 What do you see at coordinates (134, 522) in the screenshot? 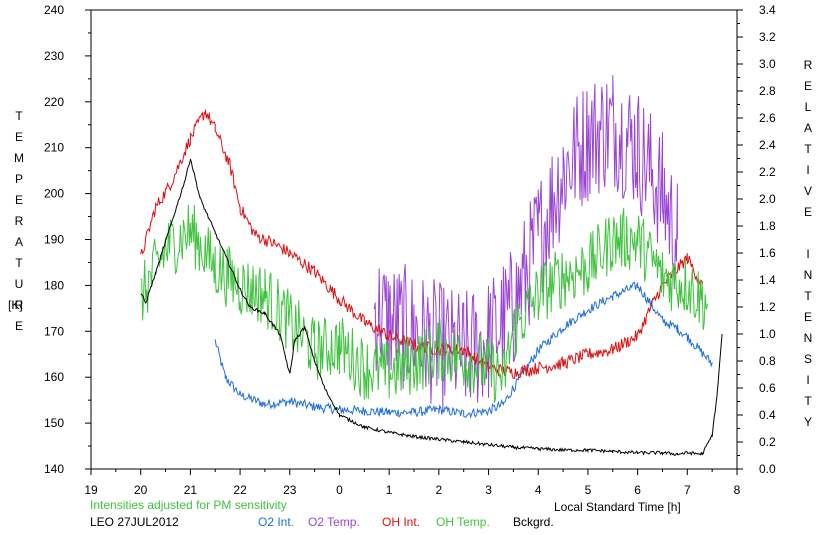
I see `station-date: LEO 27JUL2012` at bounding box center [134, 522].